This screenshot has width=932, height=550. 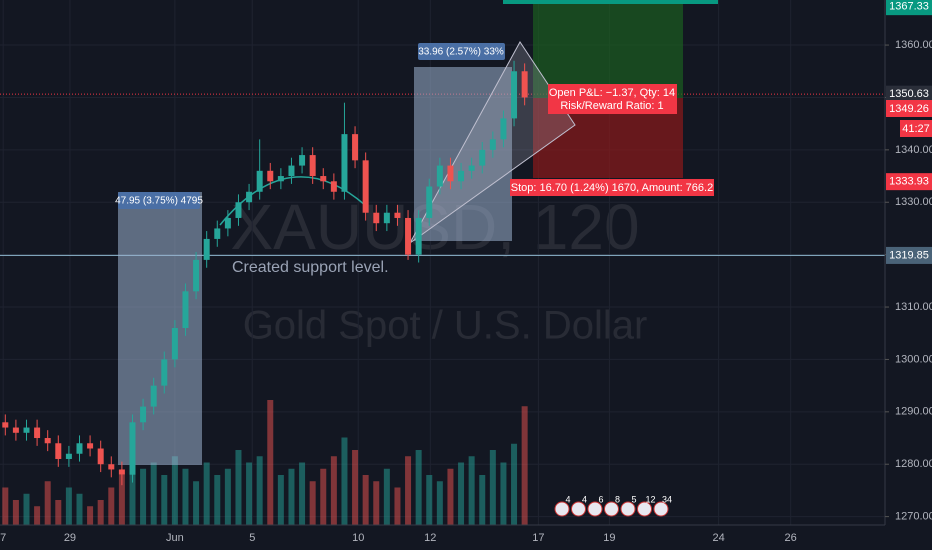 What do you see at coordinates (617, 499) in the screenshot?
I see `event-count: 8` at bounding box center [617, 499].